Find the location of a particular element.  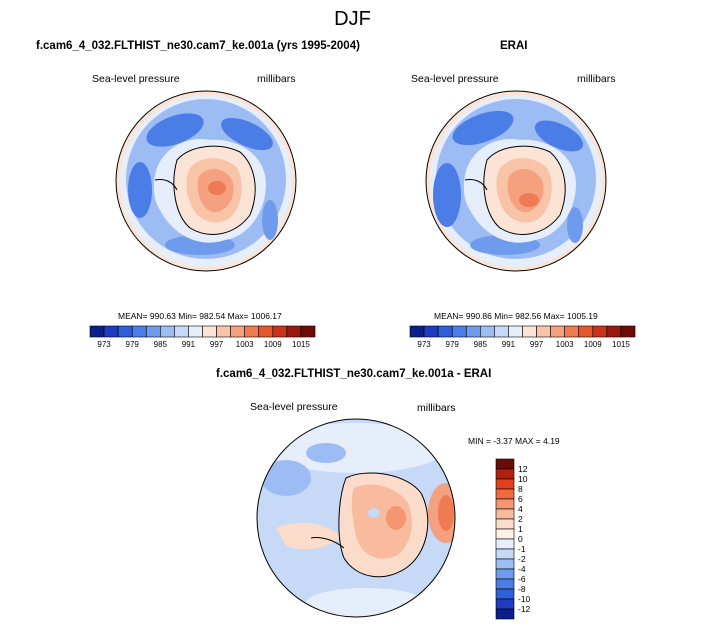

colorbar-tick-label: -6 is located at coordinates (522, 579).